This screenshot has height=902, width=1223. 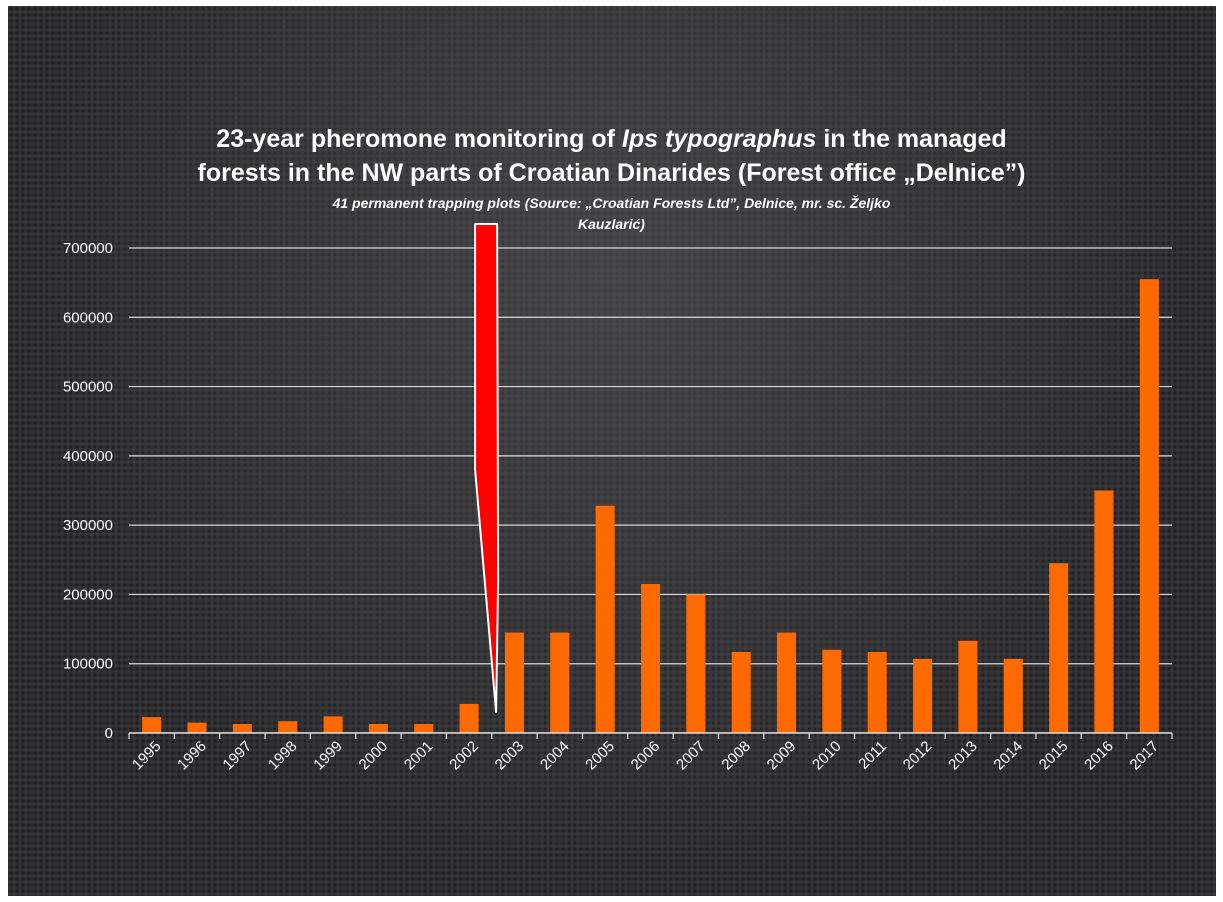 I want to click on bar-2015, so click(x=1059, y=648).